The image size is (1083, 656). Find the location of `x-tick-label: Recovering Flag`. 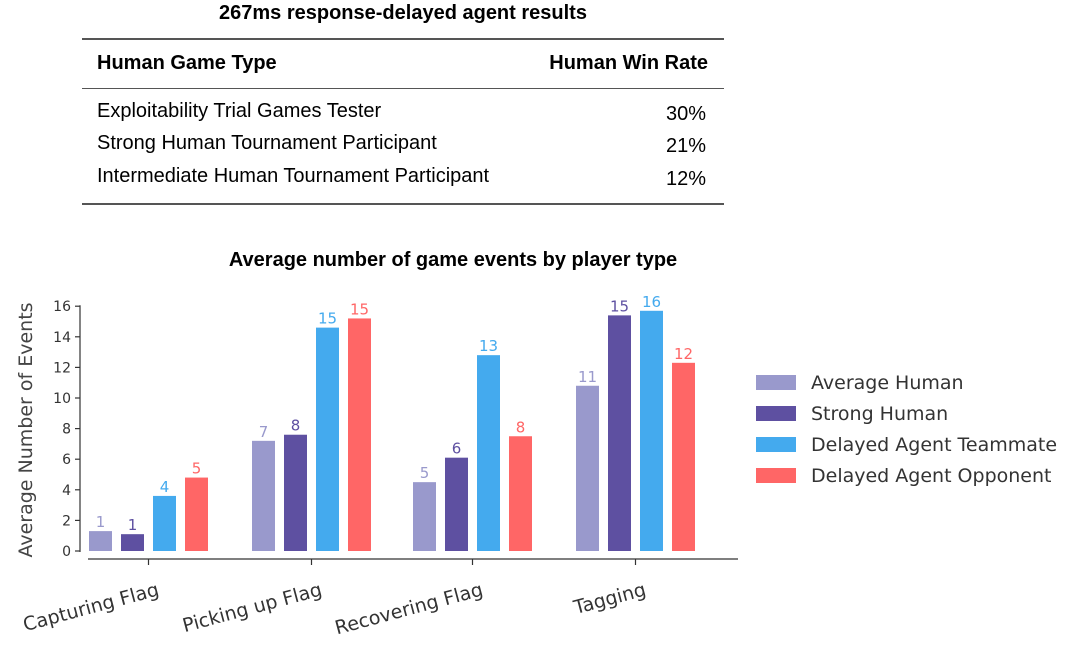

x-tick-label: Recovering Flag is located at coordinates (409, 609).